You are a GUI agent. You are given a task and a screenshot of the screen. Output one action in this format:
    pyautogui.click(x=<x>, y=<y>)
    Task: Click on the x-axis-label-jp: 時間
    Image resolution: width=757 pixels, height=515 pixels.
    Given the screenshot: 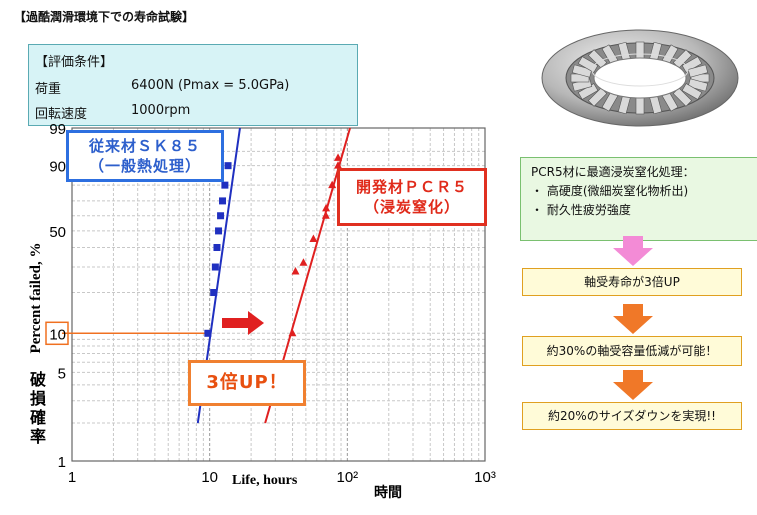 What is the action you would take?
    pyautogui.click(x=388, y=492)
    